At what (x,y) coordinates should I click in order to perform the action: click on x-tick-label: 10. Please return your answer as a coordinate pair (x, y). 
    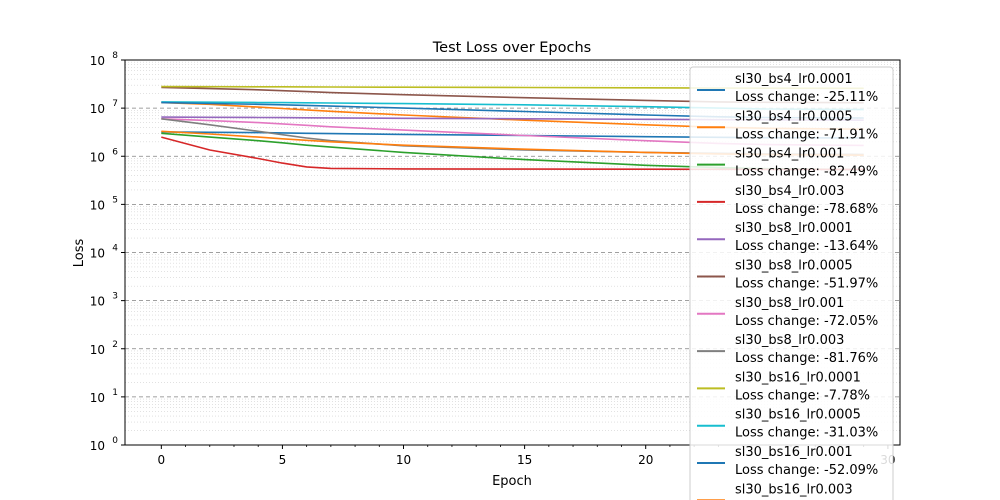
    Looking at the image, I should click on (403, 460).